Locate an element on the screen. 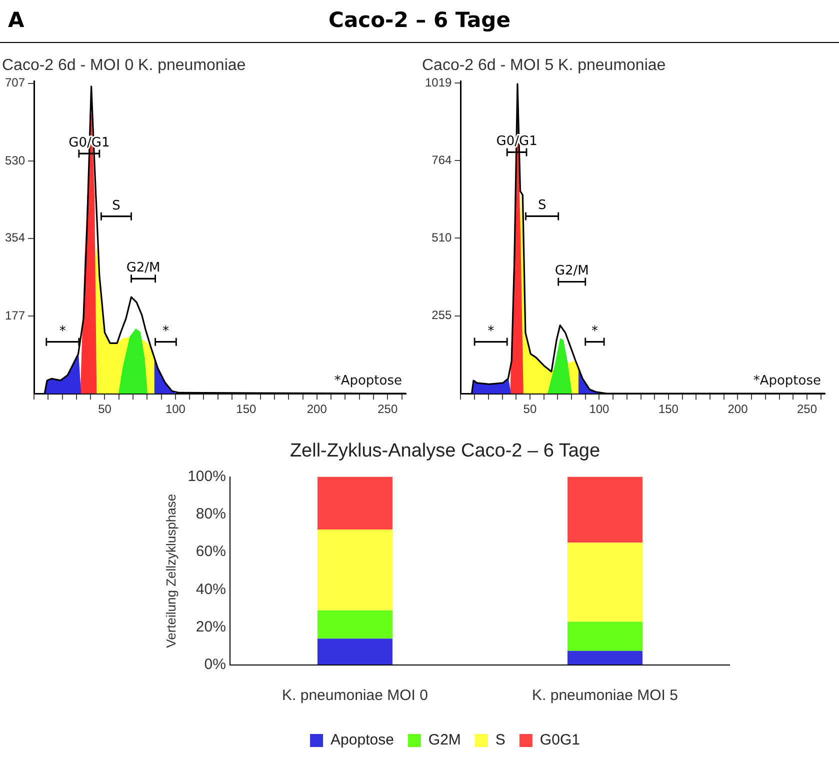 The image size is (839, 760). chart-title: Caco-2 6d - MOI 5 K. pneumoniae is located at coordinates (544, 65).